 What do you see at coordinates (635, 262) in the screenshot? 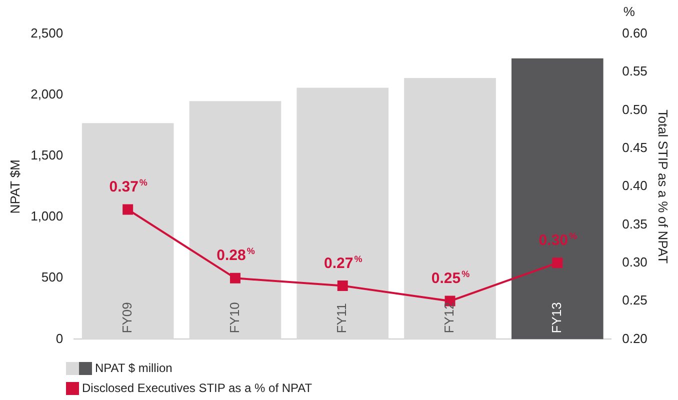
I see `y2-tick-label: 0.30` at bounding box center [635, 262].